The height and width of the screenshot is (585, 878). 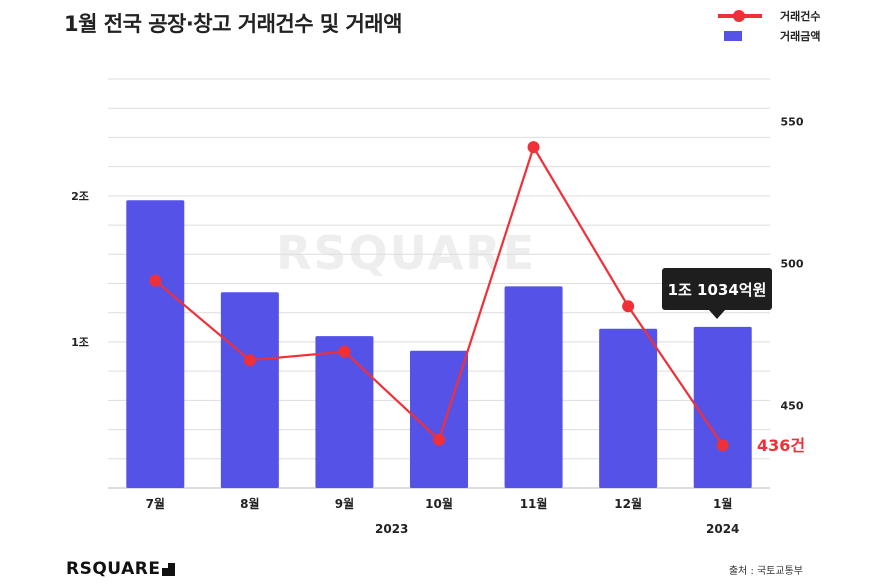 What do you see at coordinates (233, 24) in the screenshot?
I see `chart-title: 1월 전국 공장·창고 거래건수 및 거래액` at bounding box center [233, 24].